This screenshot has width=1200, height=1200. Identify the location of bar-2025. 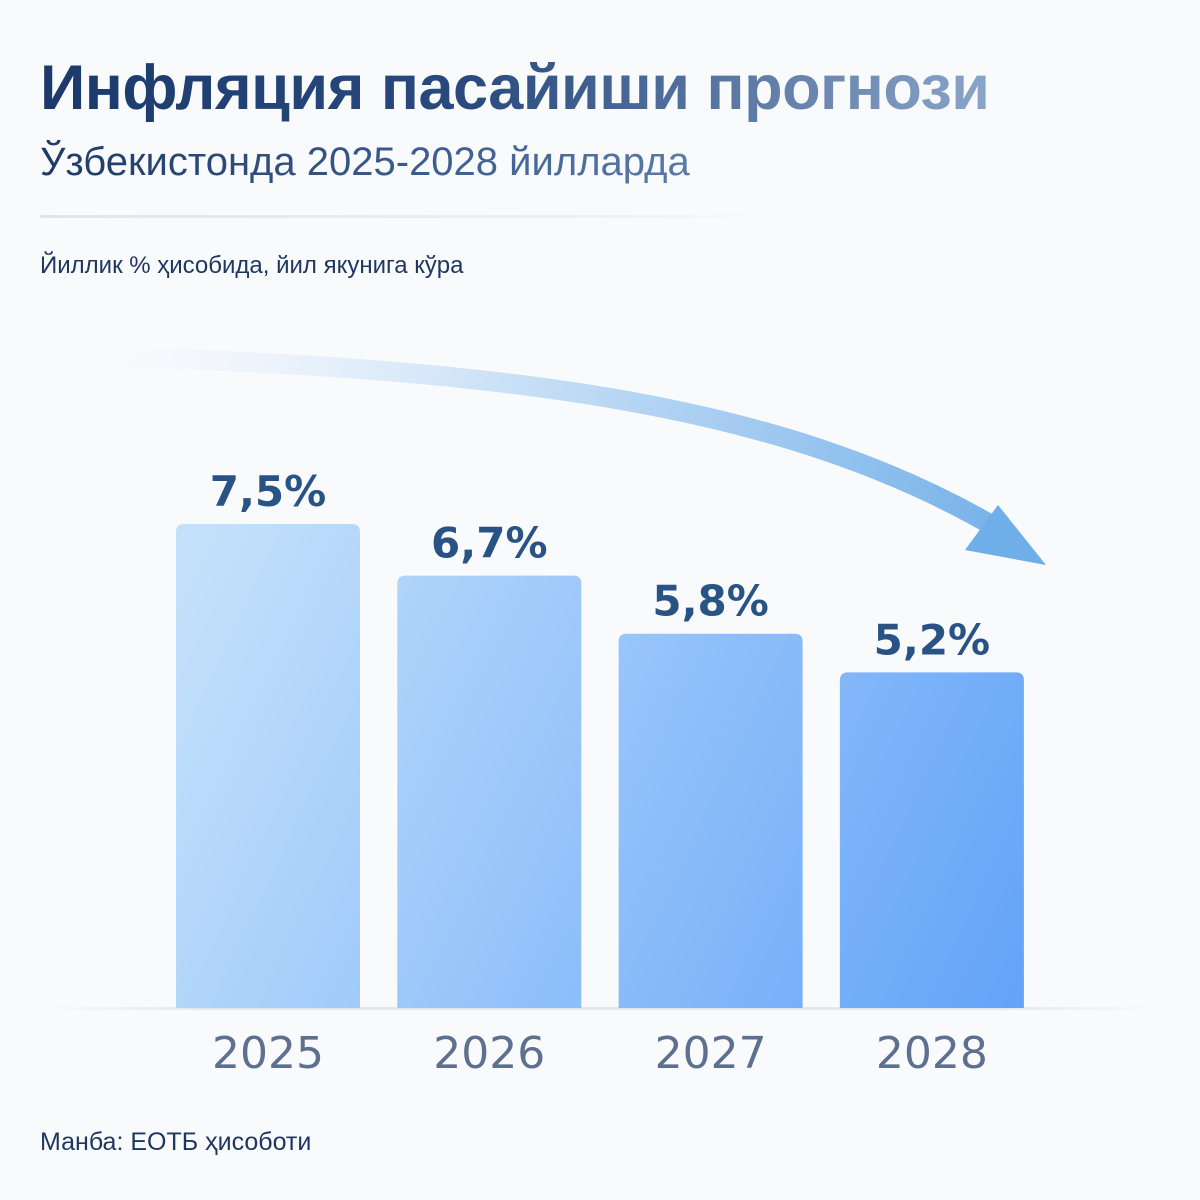
(268, 766).